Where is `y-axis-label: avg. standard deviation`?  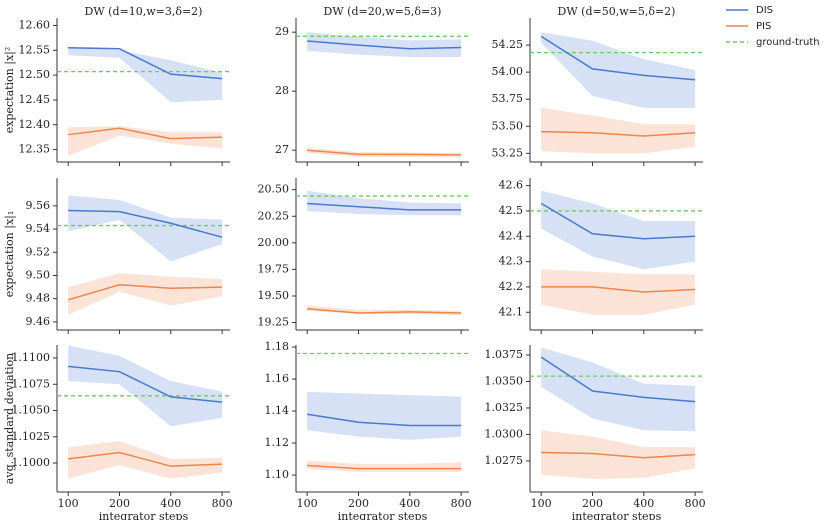
y-axis-label: avg. standard deviation is located at coordinates (9, 418).